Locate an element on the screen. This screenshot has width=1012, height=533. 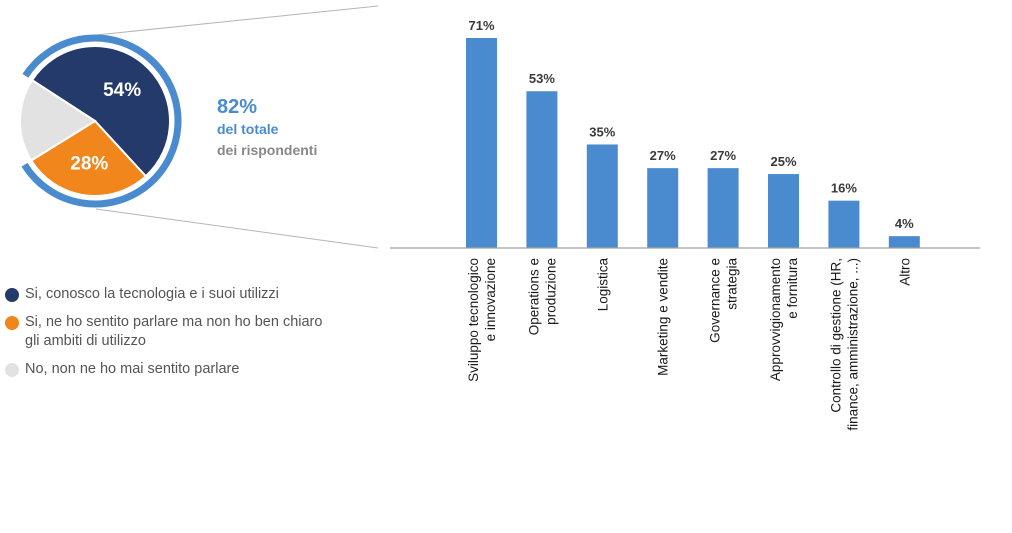
bar-category-label: Controllo di gestione (HR, is located at coordinates (835, 335).